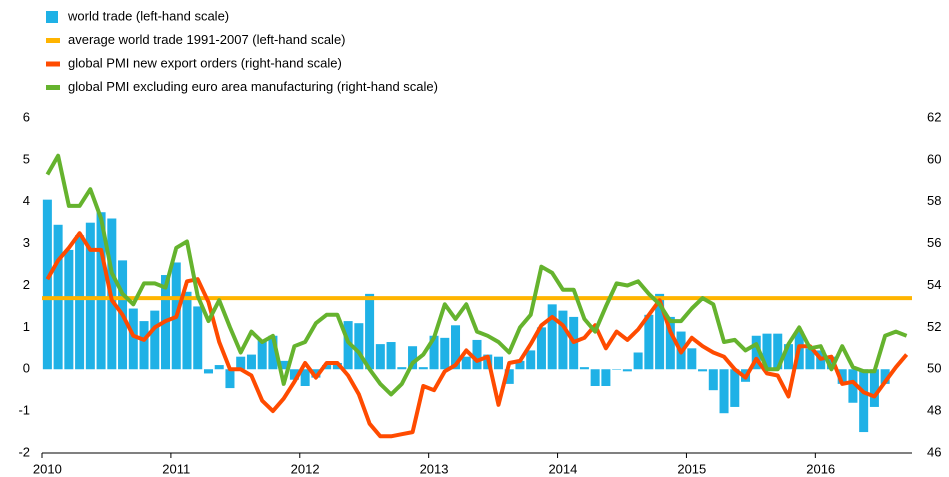 The width and height of the screenshot is (949, 477). I want to click on x-tick-label: 2013, so click(434, 468).